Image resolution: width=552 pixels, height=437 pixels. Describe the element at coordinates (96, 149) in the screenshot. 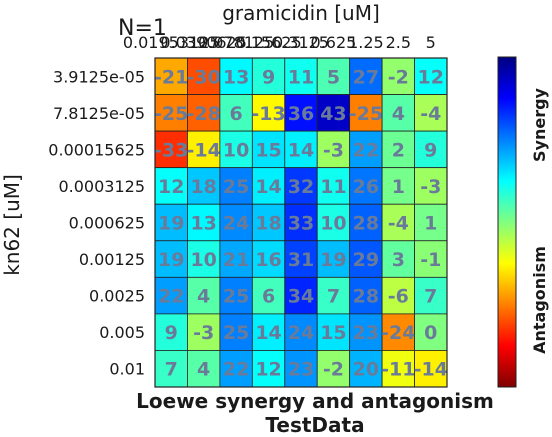

I see `y-tick-label: 0.00015625` at that location.